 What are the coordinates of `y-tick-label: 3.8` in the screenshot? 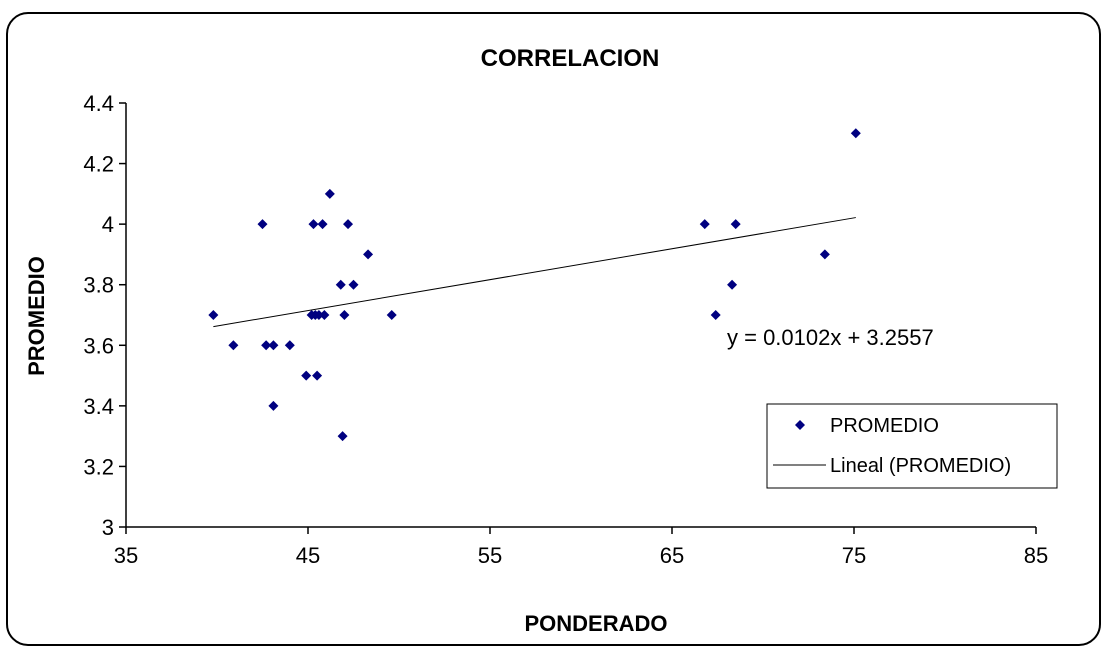 It's located at (98, 285).